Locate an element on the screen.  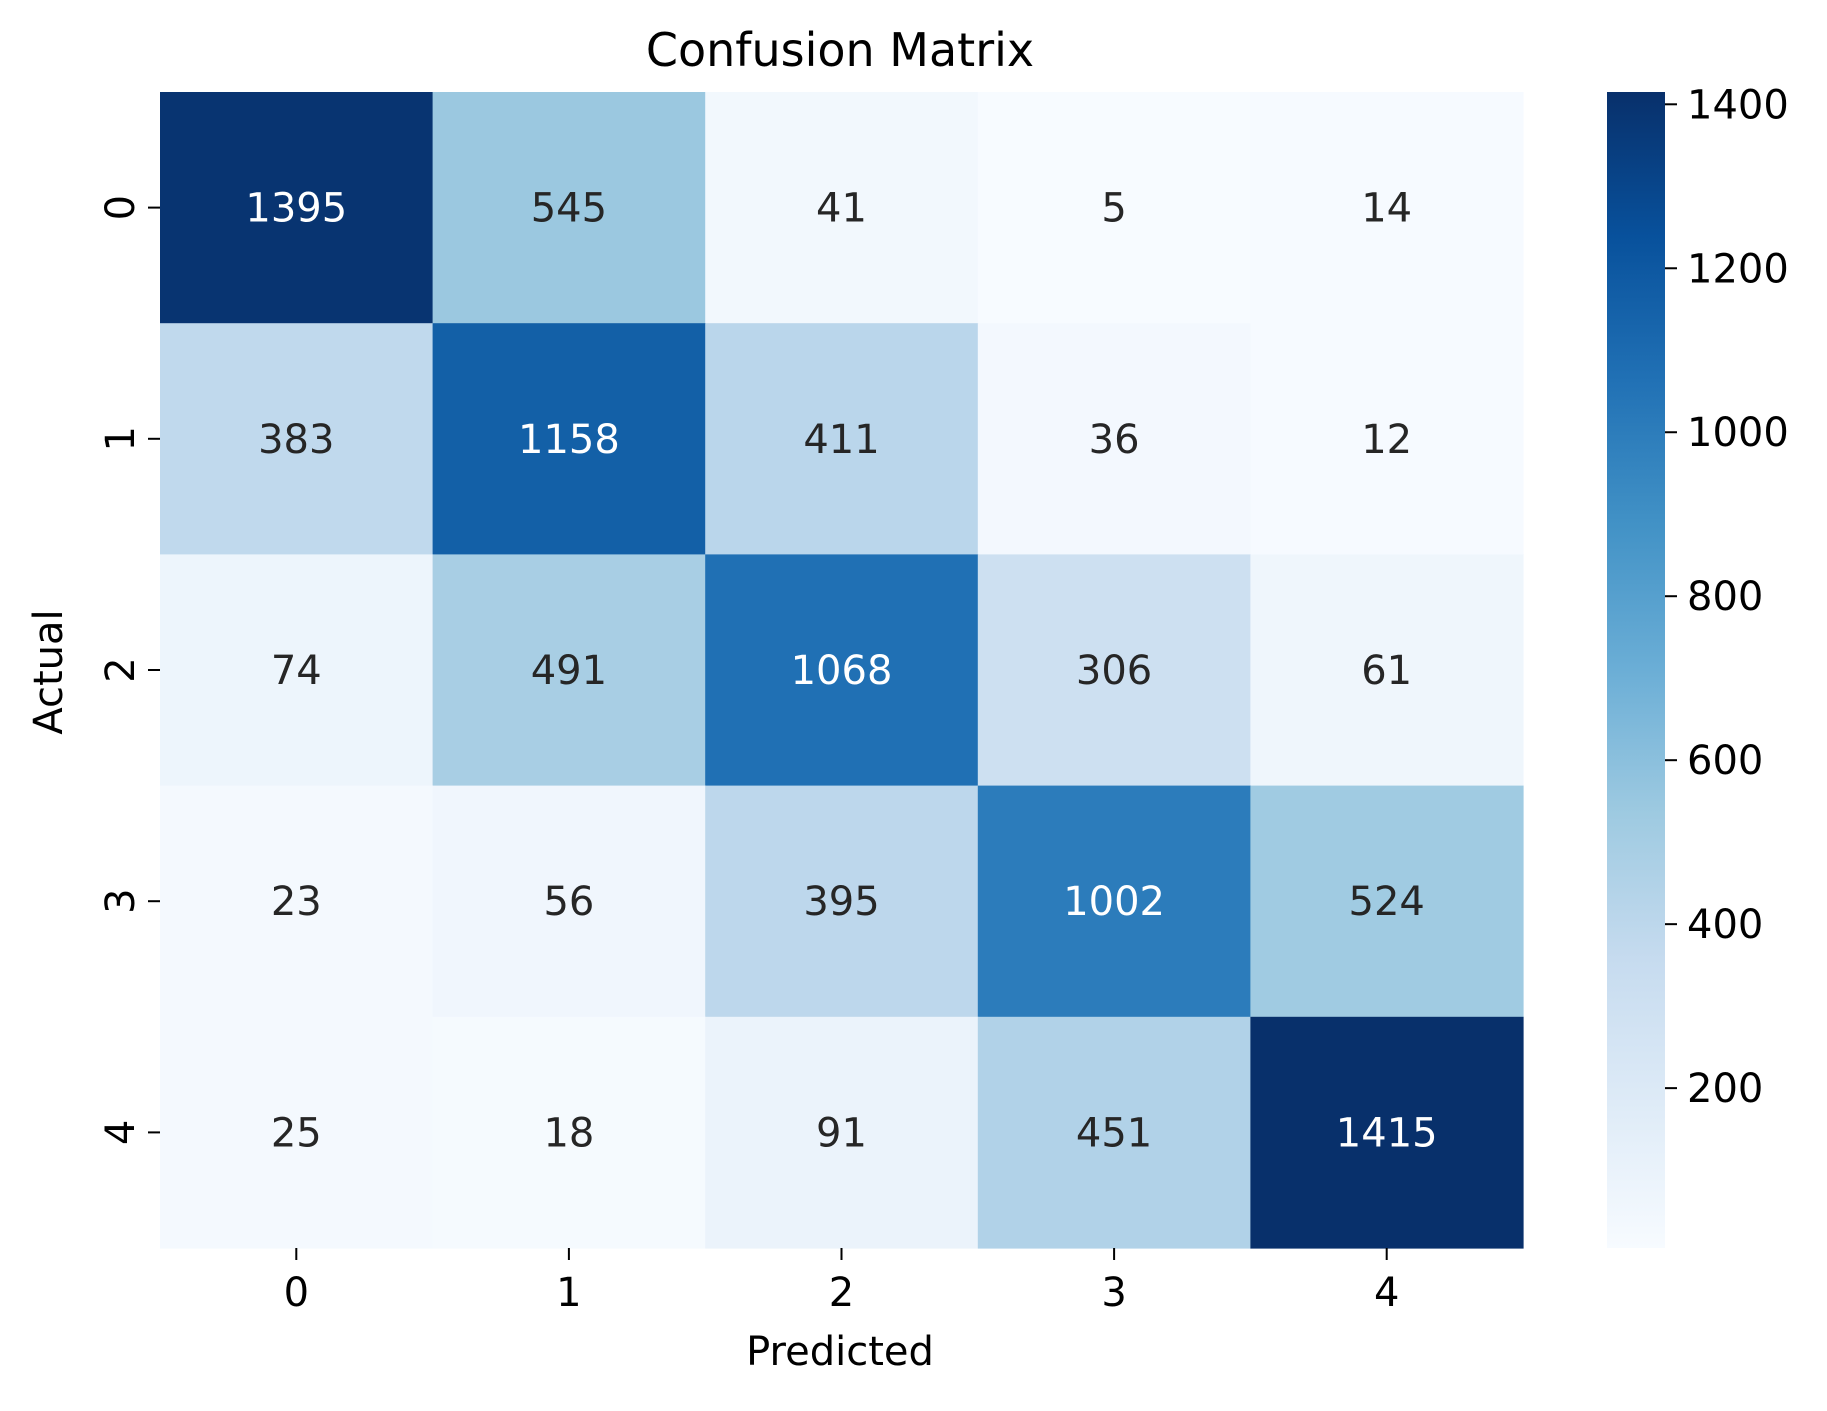
heatmap-cell-r4-c0 is located at coordinates (297, 1132).